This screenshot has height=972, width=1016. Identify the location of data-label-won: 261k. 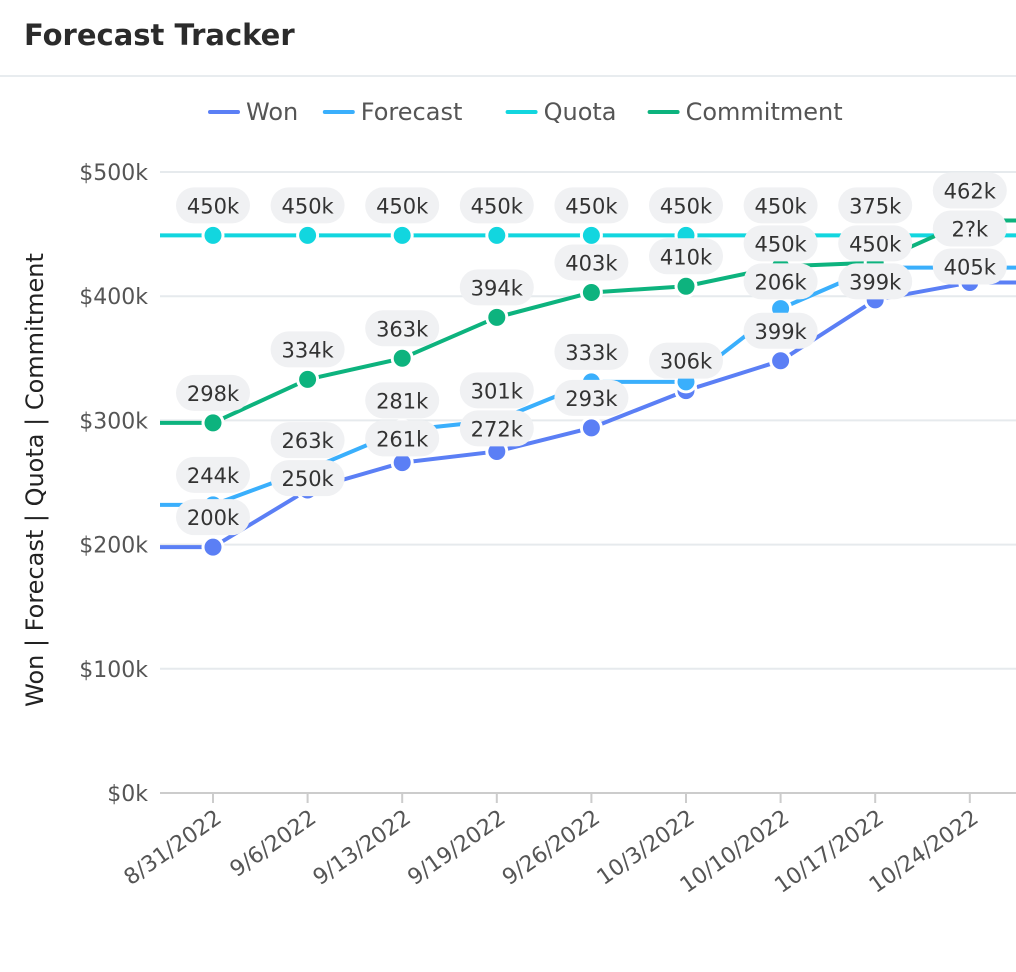
(402, 439).